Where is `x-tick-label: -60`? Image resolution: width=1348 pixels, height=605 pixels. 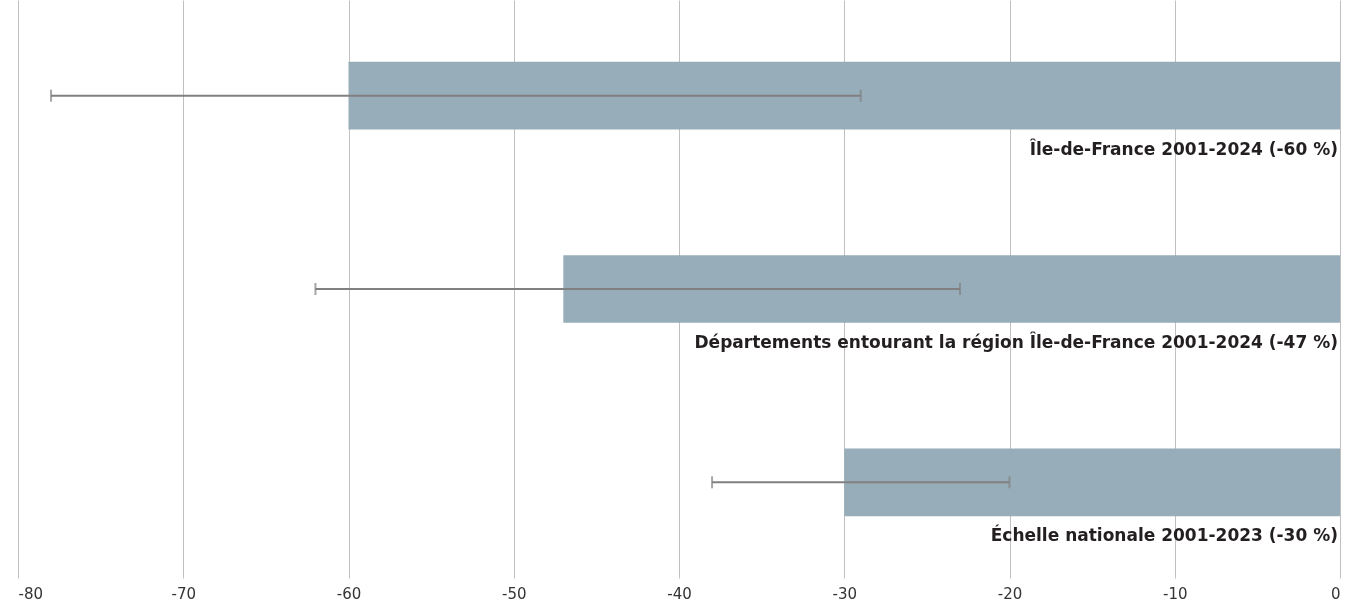 x-tick-label: -60 is located at coordinates (349, 593).